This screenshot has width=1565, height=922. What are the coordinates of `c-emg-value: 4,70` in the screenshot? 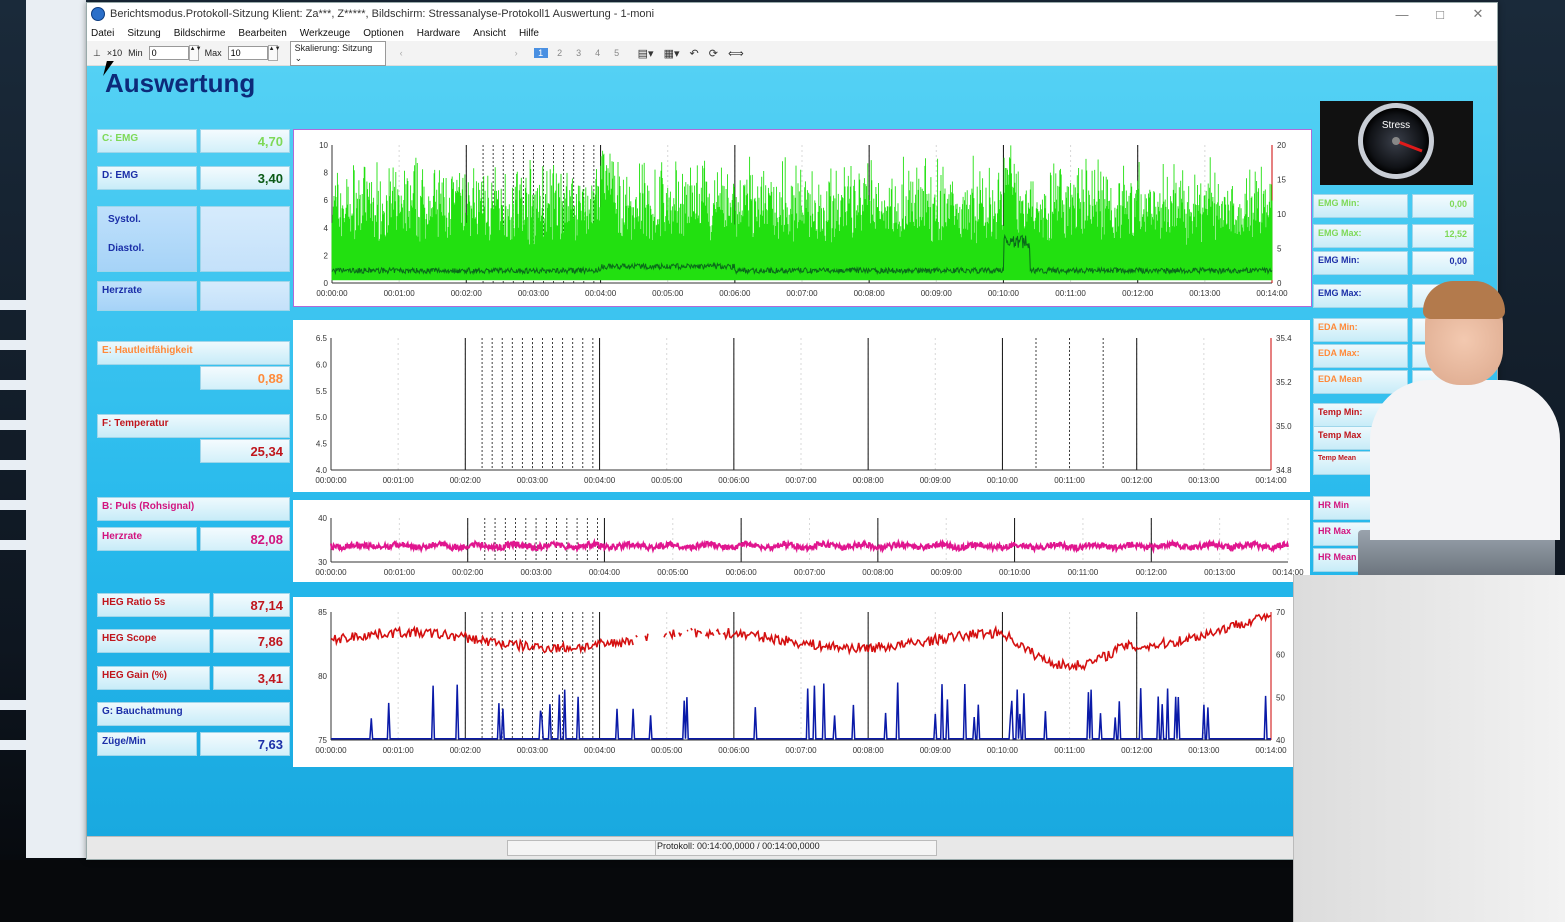 It's located at (245, 141).